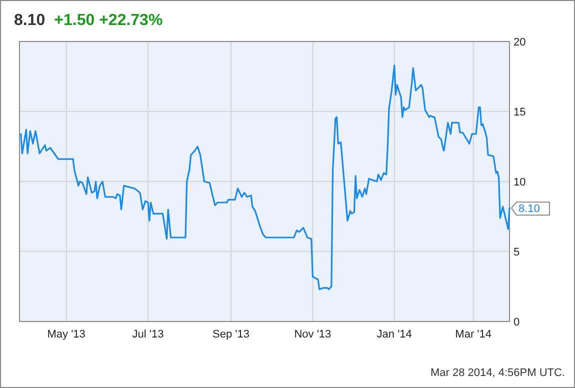  I want to click on y-tick-label: 5, so click(517, 252).